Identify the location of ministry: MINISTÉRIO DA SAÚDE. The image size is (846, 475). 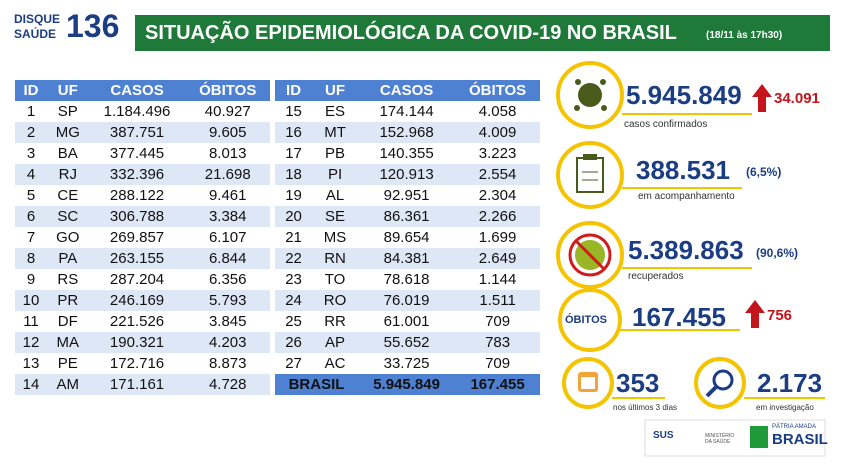
(720, 439).